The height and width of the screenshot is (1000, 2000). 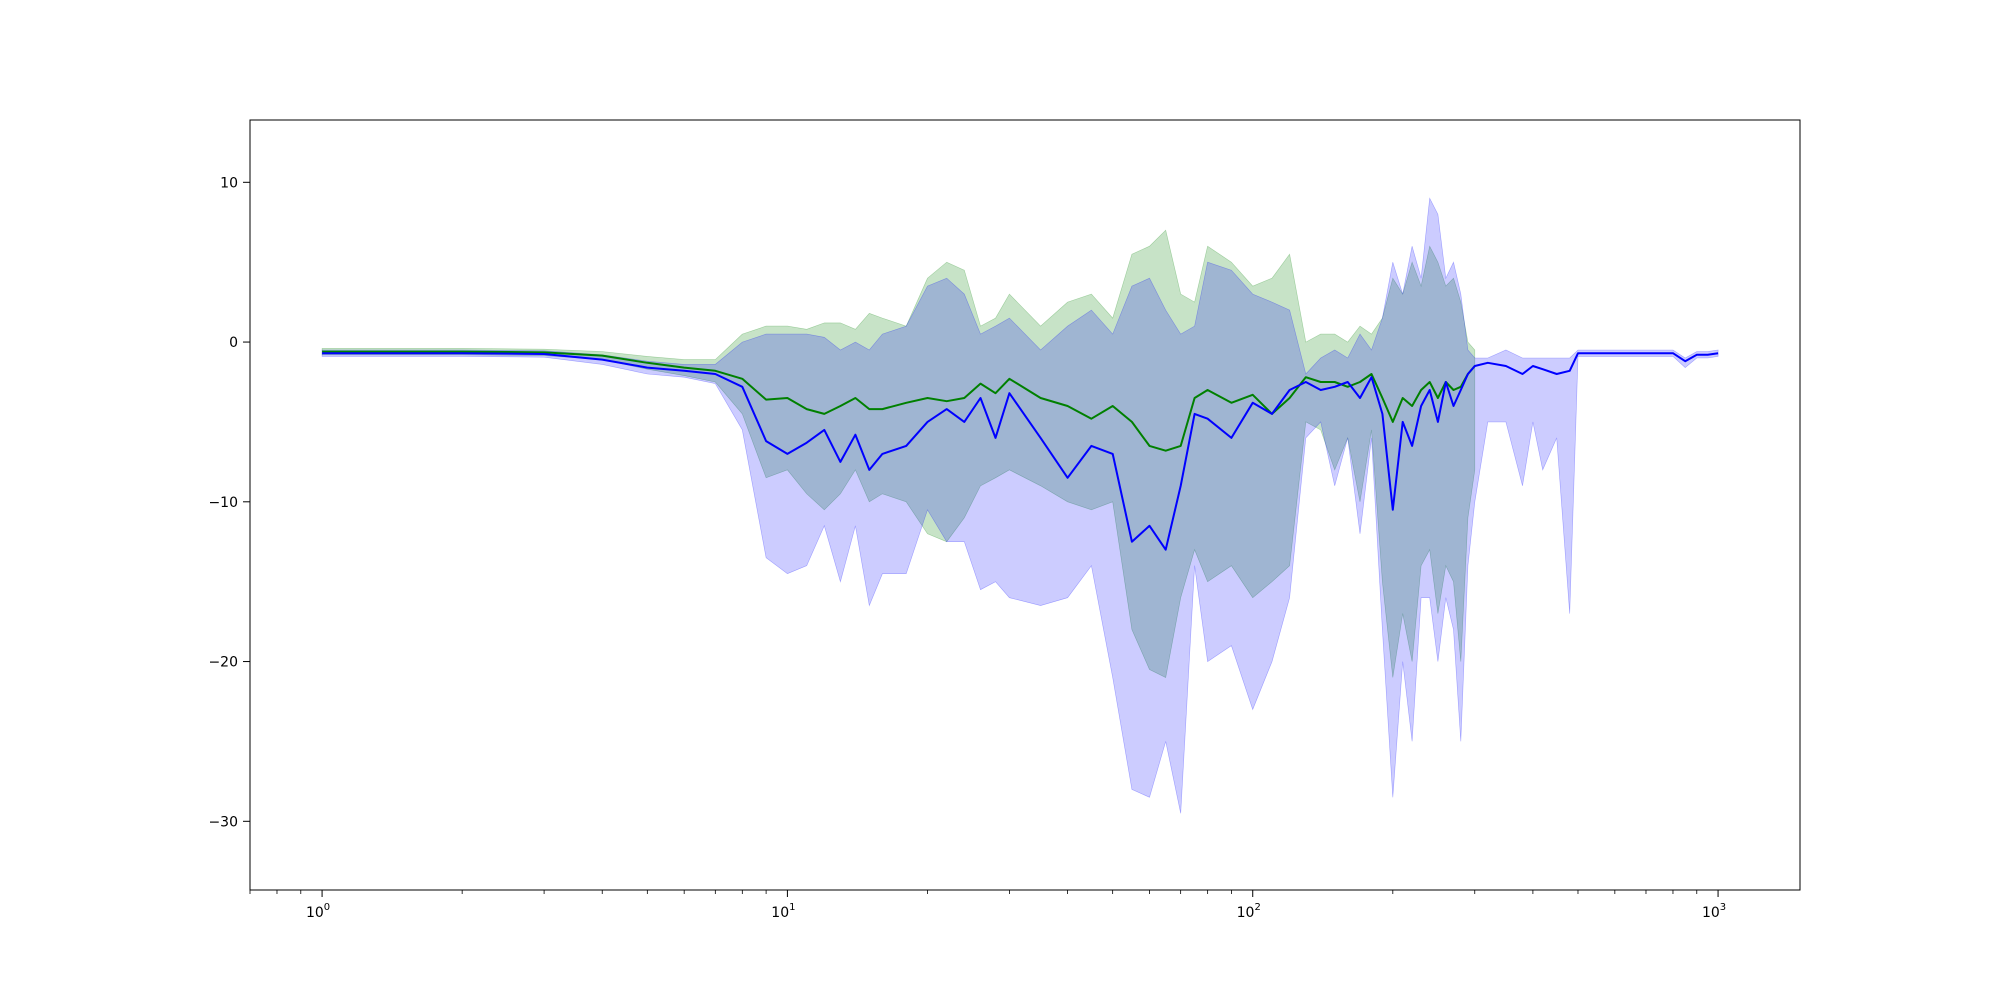 I want to click on y-tick-label: −30, so click(x=223, y=822).